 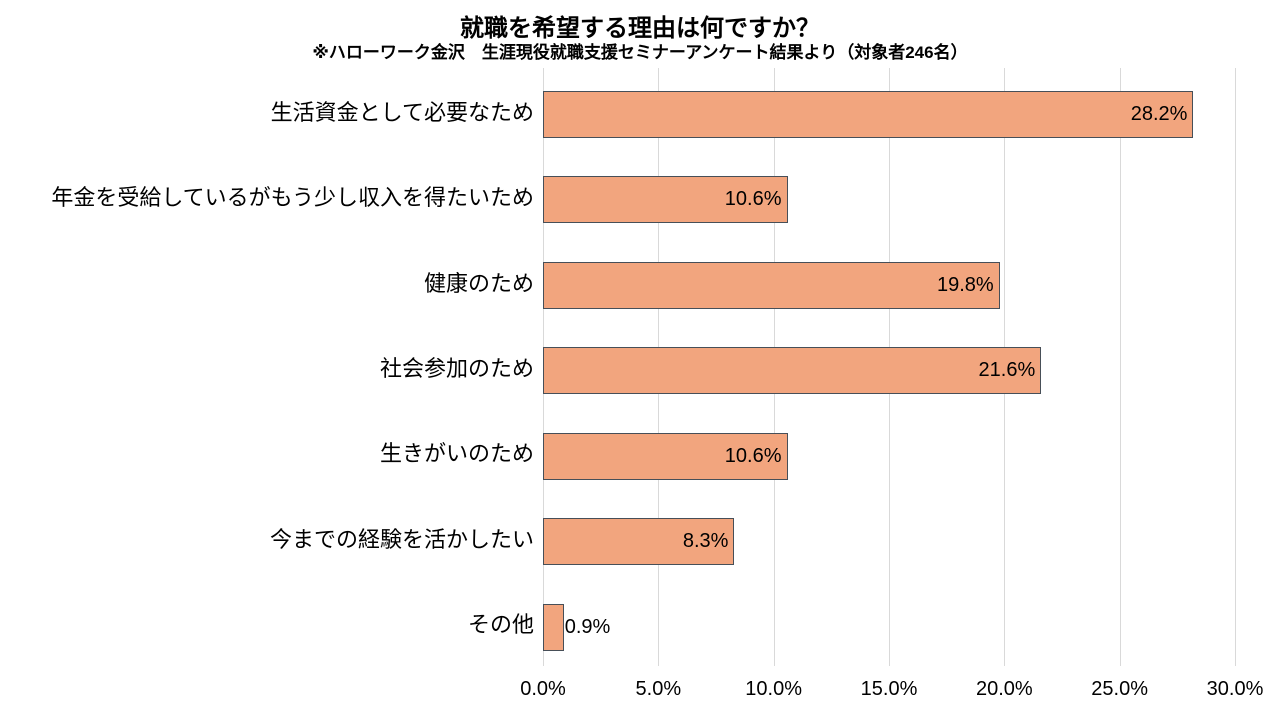 What do you see at coordinates (1159, 114) in the screenshot?
I see `value-label: 28.2%` at bounding box center [1159, 114].